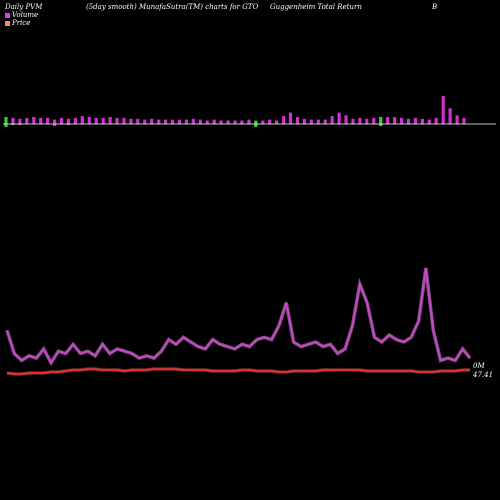  I want to click on fund-name: Guggenheim Total Return, so click(316, 7).